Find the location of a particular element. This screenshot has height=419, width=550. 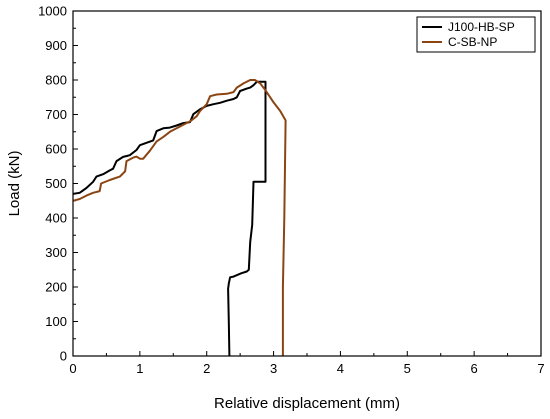

legend-box is located at coordinates (476, 34).